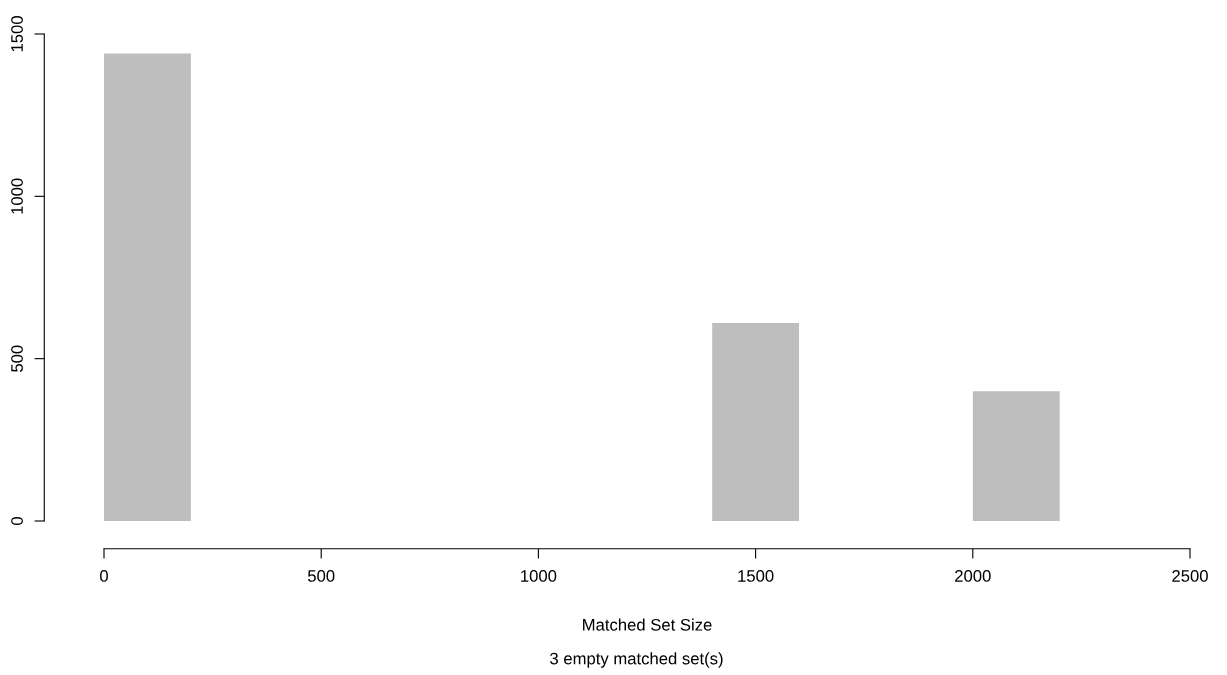 Image resolution: width=1227 pixels, height=675 pixels. I want to click on x-tick-label: 500, so click(321, 576).